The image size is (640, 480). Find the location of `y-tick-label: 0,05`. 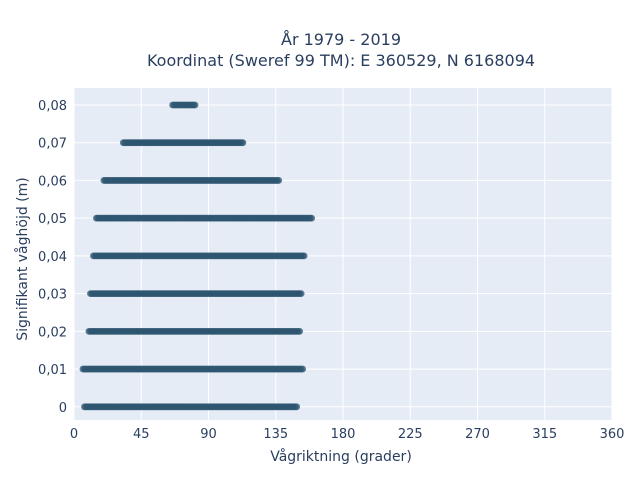

y-tick-label: 0,05 is located at coordinates (52, 219).